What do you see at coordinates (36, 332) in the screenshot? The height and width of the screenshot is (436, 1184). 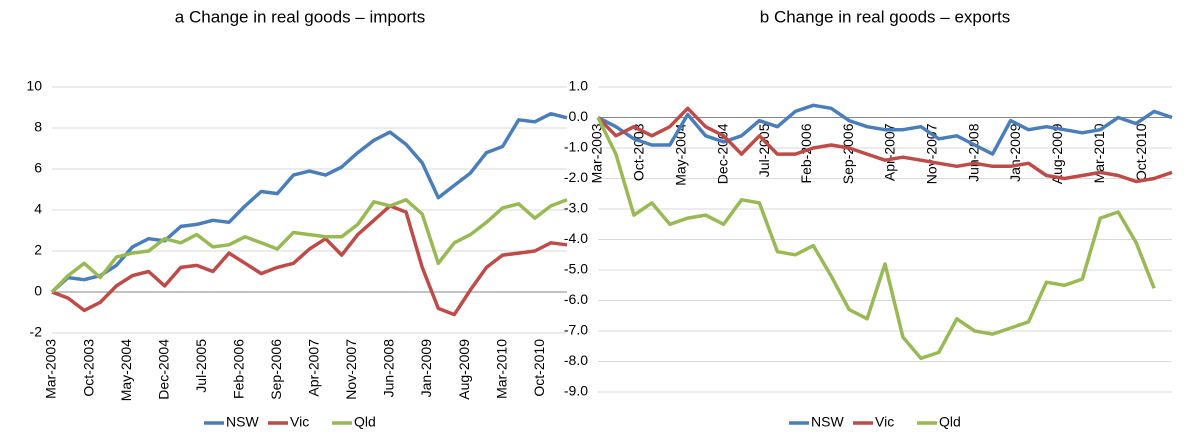 I see `y-tick-label: -2` at bounding box center [36, 332].